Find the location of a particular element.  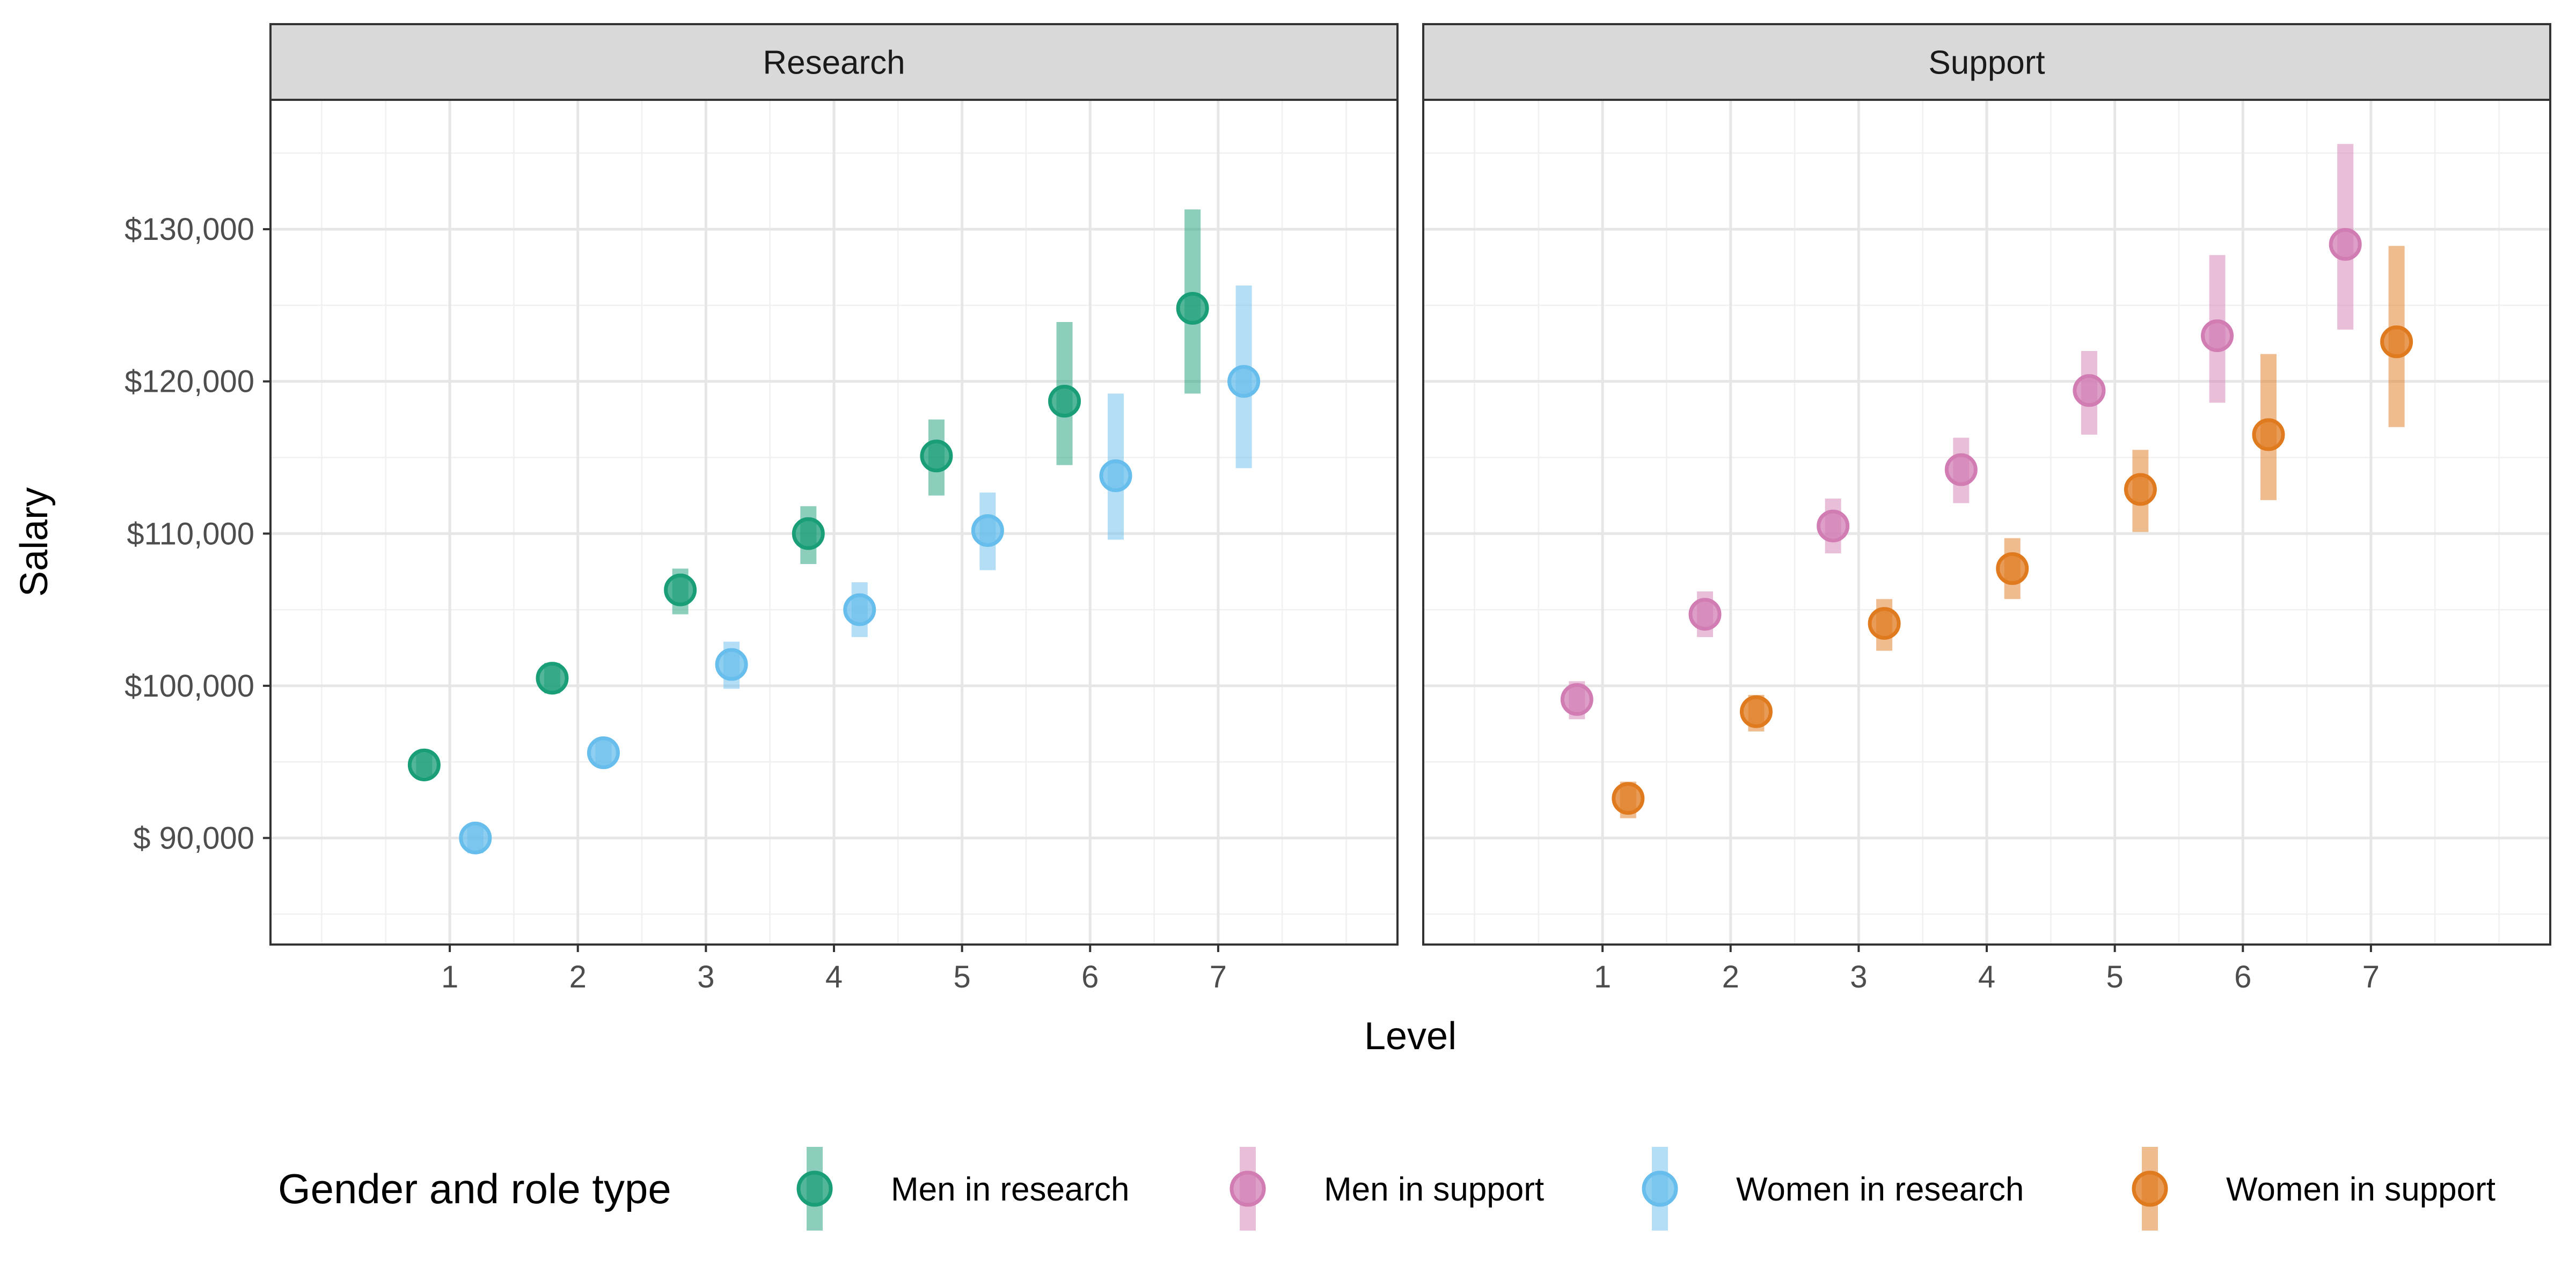

series-women-in-support is located at coordinates (2012, 532).